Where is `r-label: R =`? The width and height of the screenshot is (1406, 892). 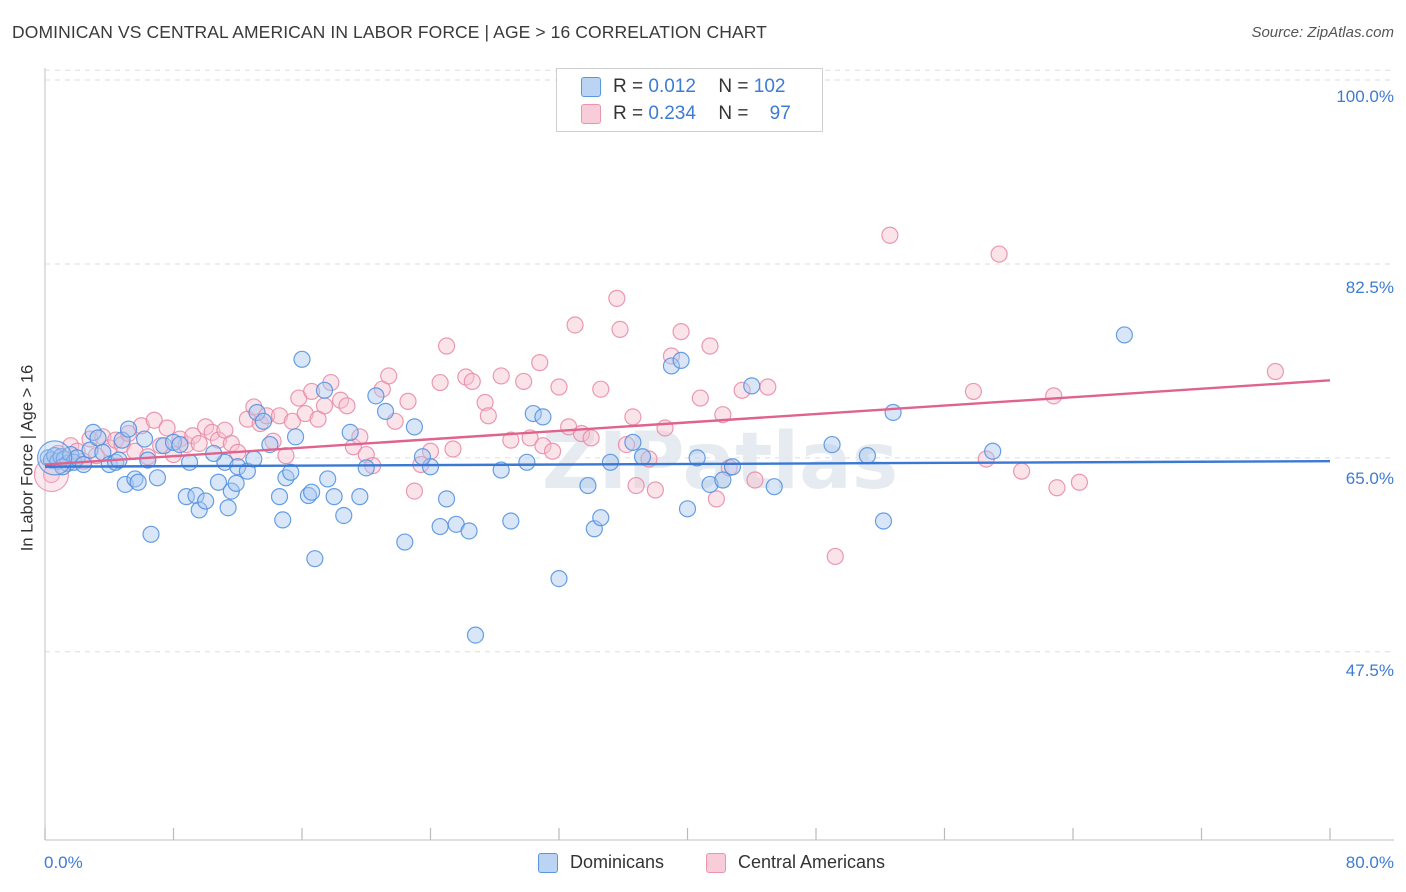 r-label: R = is located at coordinates (628, 86).